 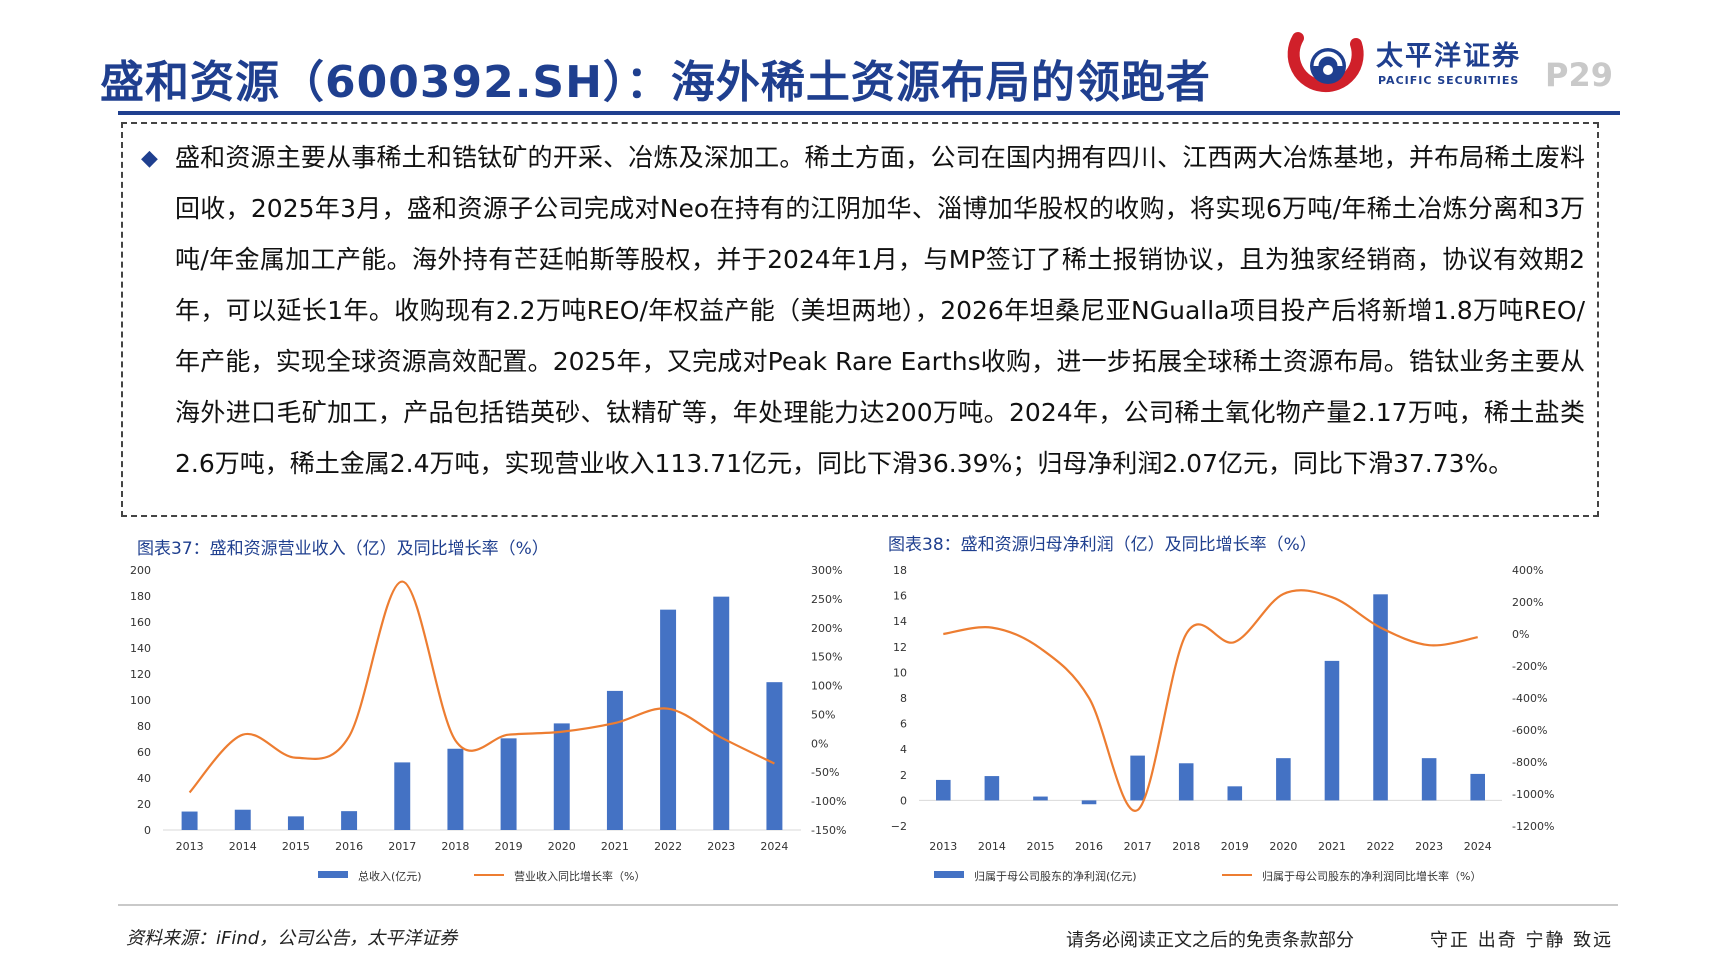 What do you see at coordinates (1533, 826) in the screenshot?
I see `right-axis-tick-label: -1200%` at bounding box center [1533, 826].